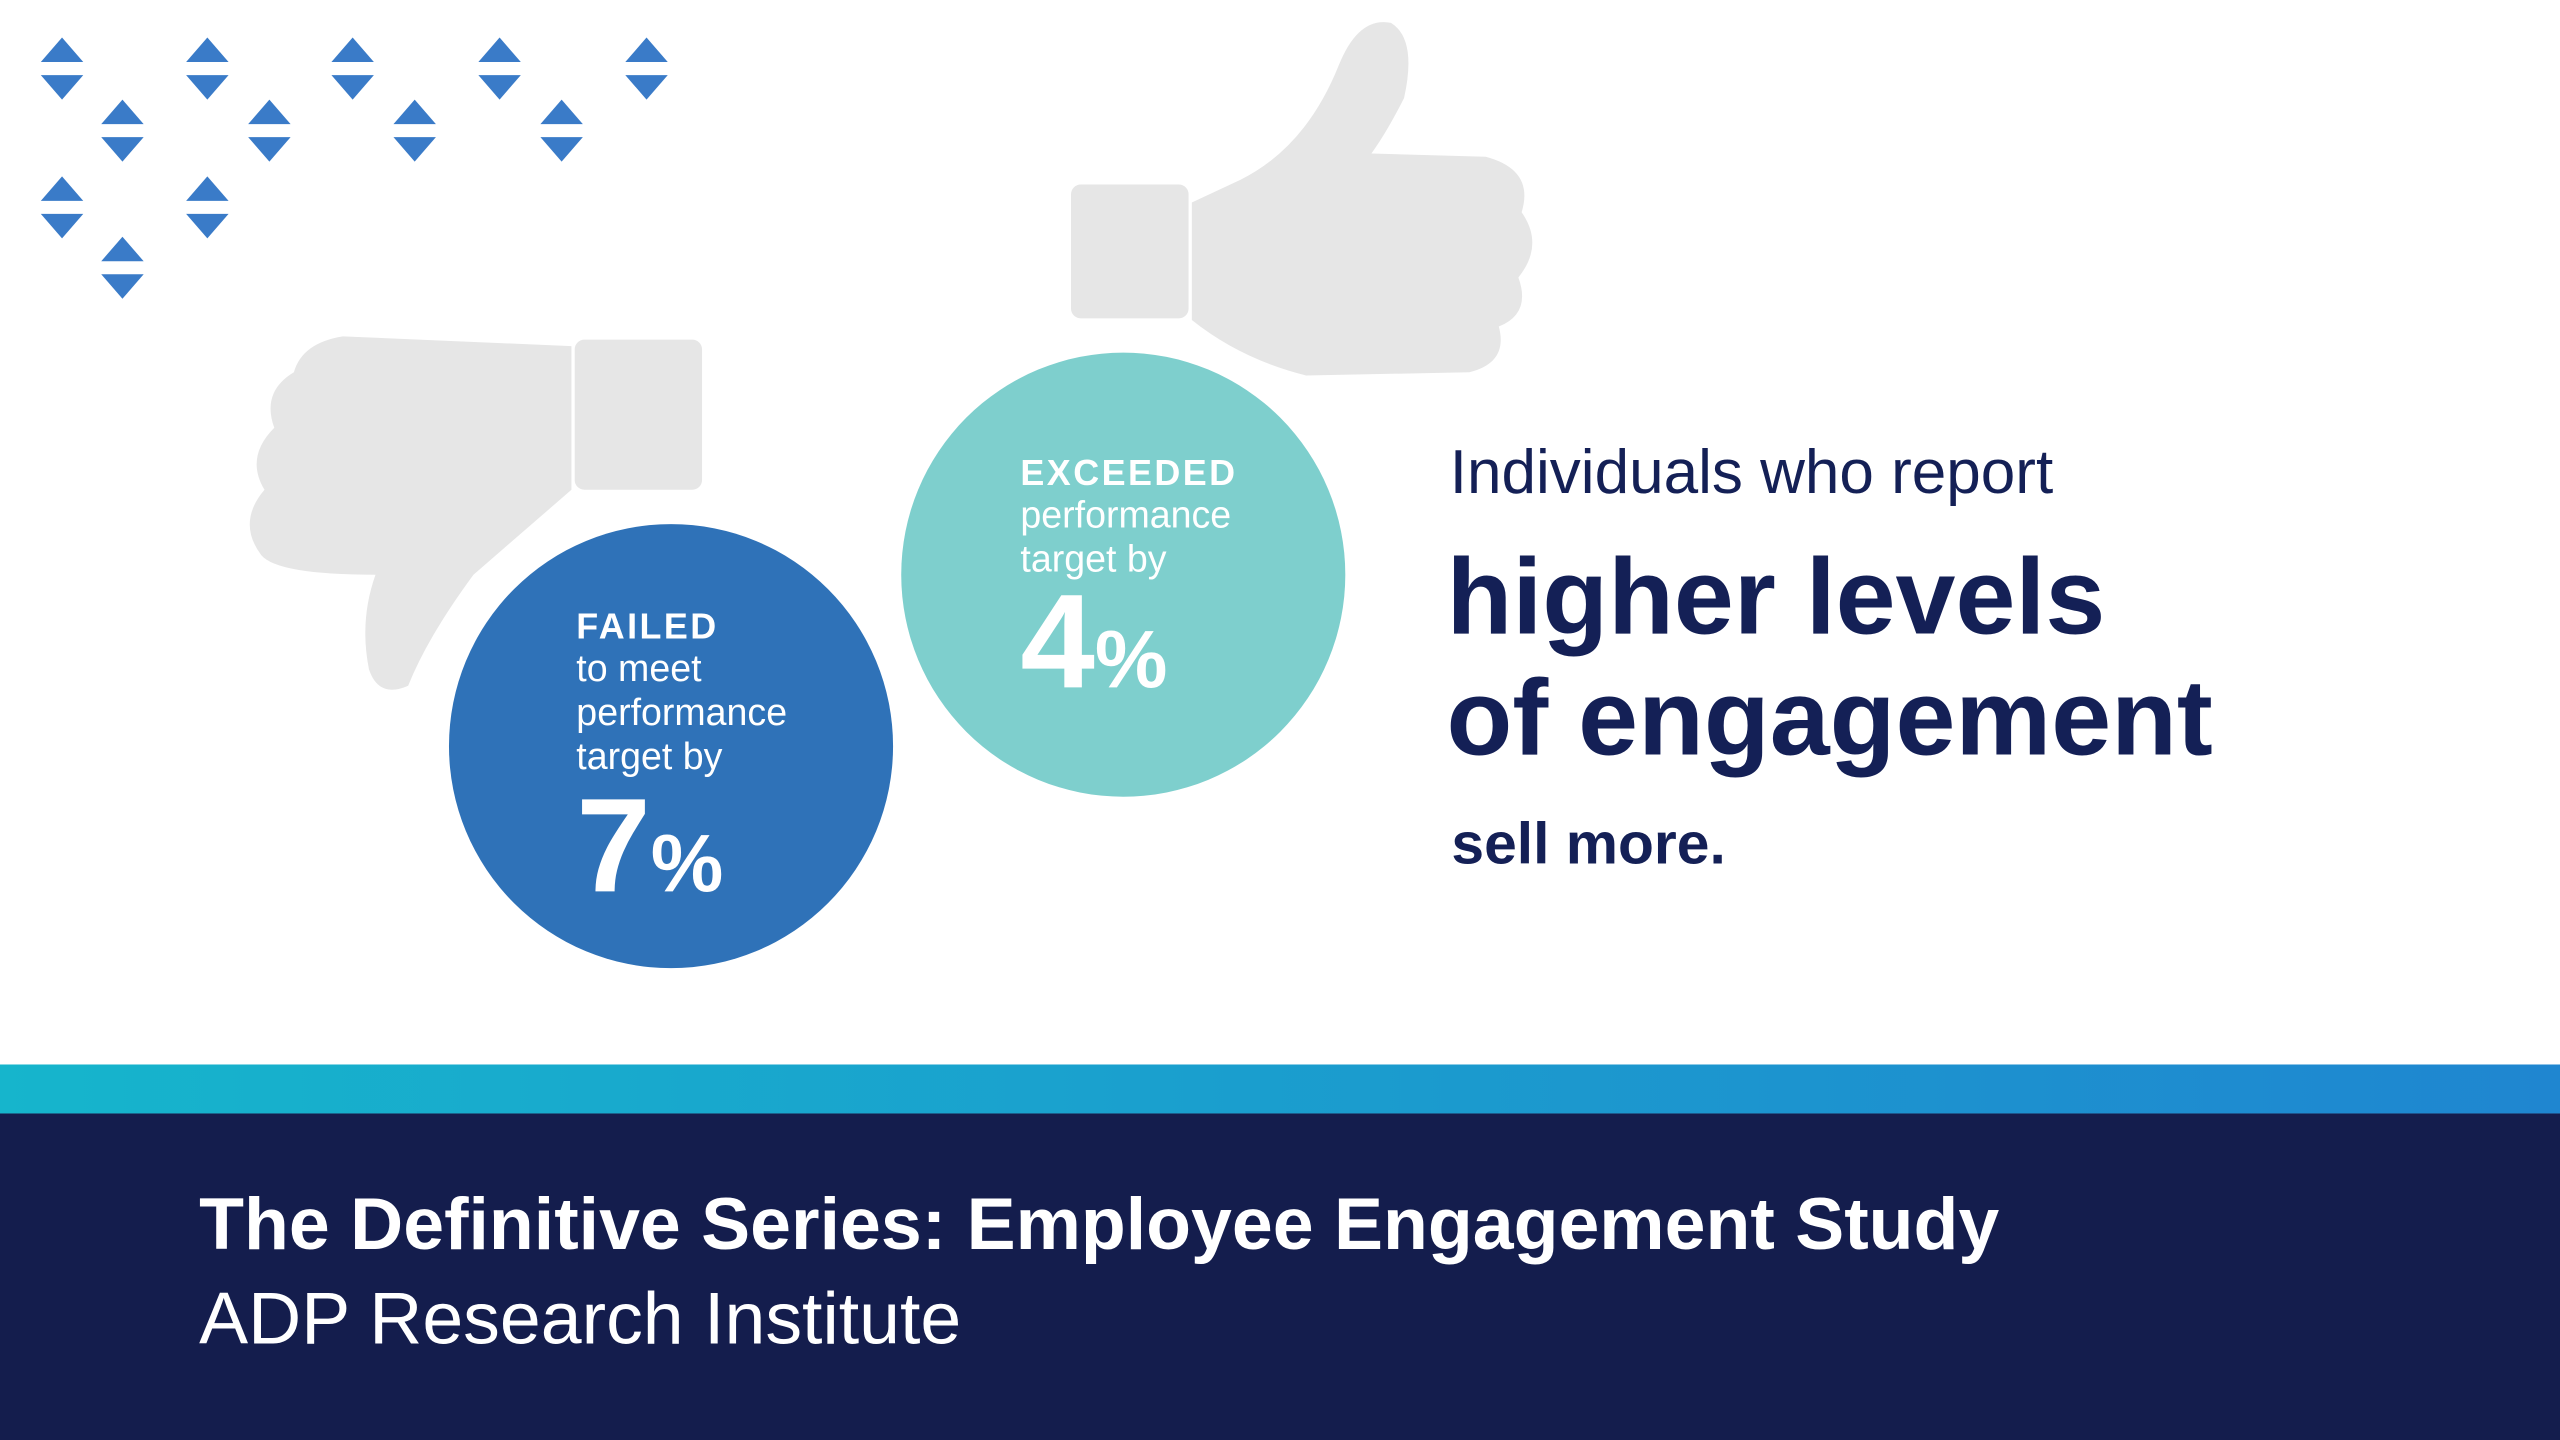  I want to click on exceeded-value-text: 4%, so click(1093, 641).